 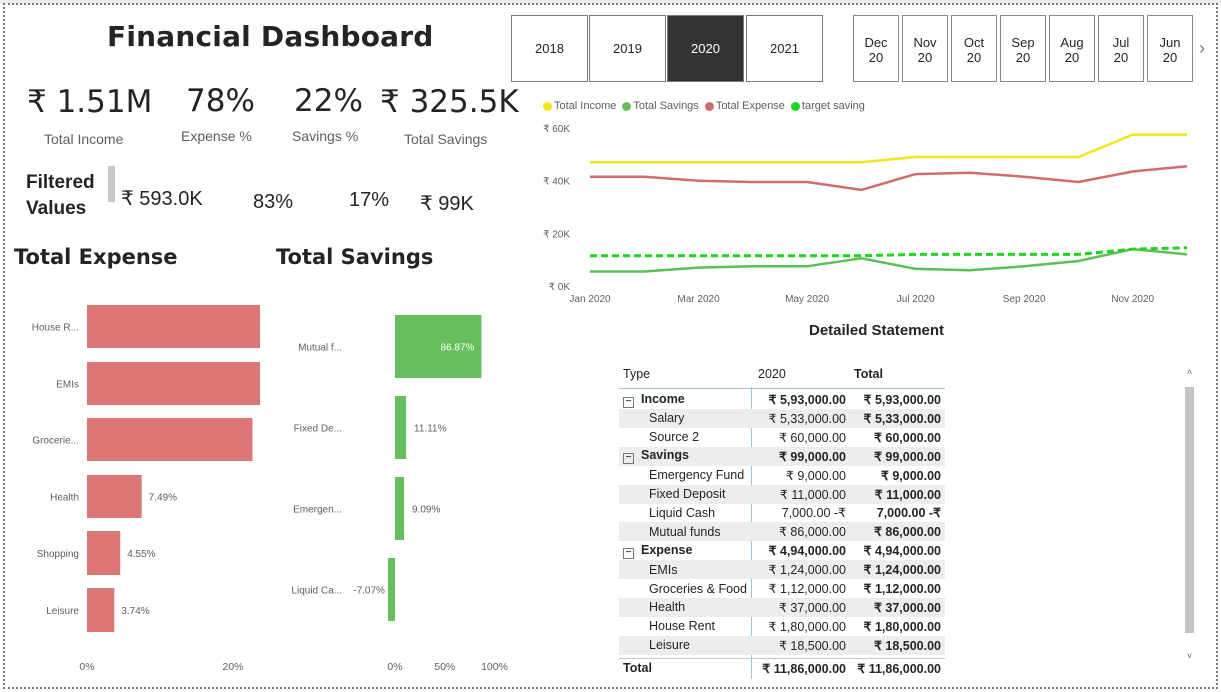 I want to click on table-row: − Expense ₹ 4,94,000.00 ₹ 4,94,000.00, so click(x=782, y=550).